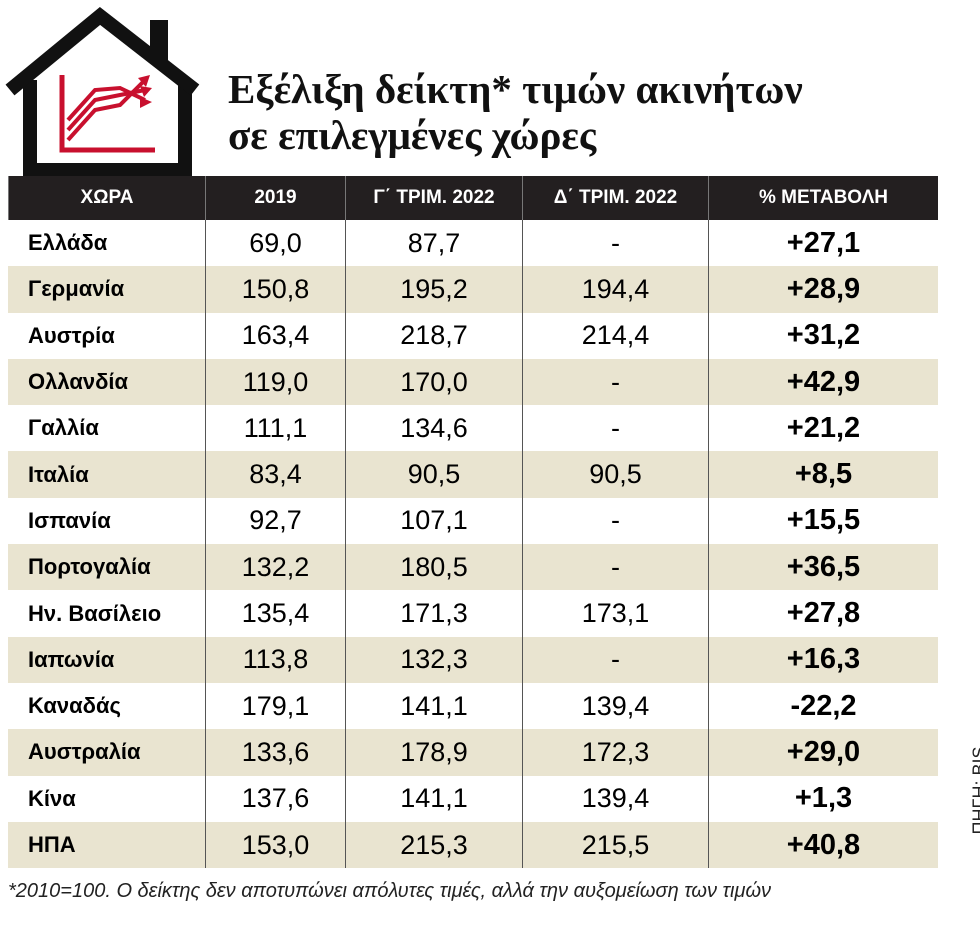 This screenshot has width=980, height=929. I want to click on title-line: σε επιλεγμένες χώρες, so click(412, 135).